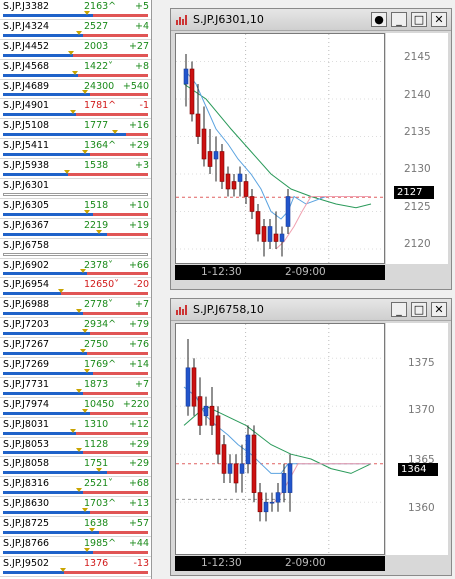 The height and width of the screenshot is (579, 455). Describe the element at coordinates (98, 484) in the screenshot. I see `last-price: 2521˅` at that location.